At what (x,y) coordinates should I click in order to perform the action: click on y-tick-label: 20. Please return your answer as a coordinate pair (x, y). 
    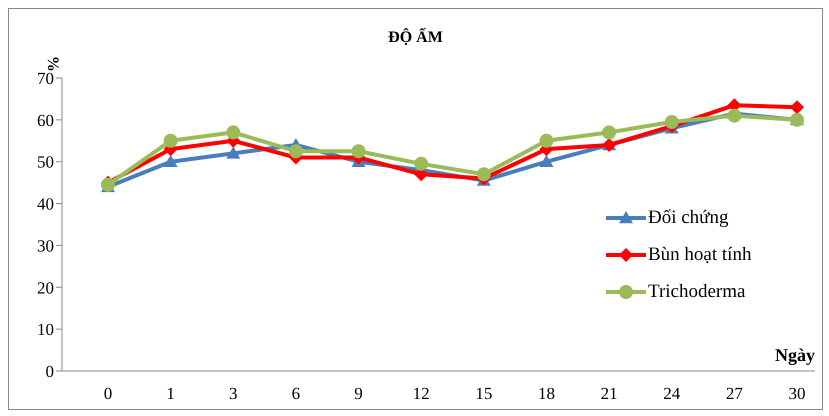
    Looking at the image, I should click on (45, 288).